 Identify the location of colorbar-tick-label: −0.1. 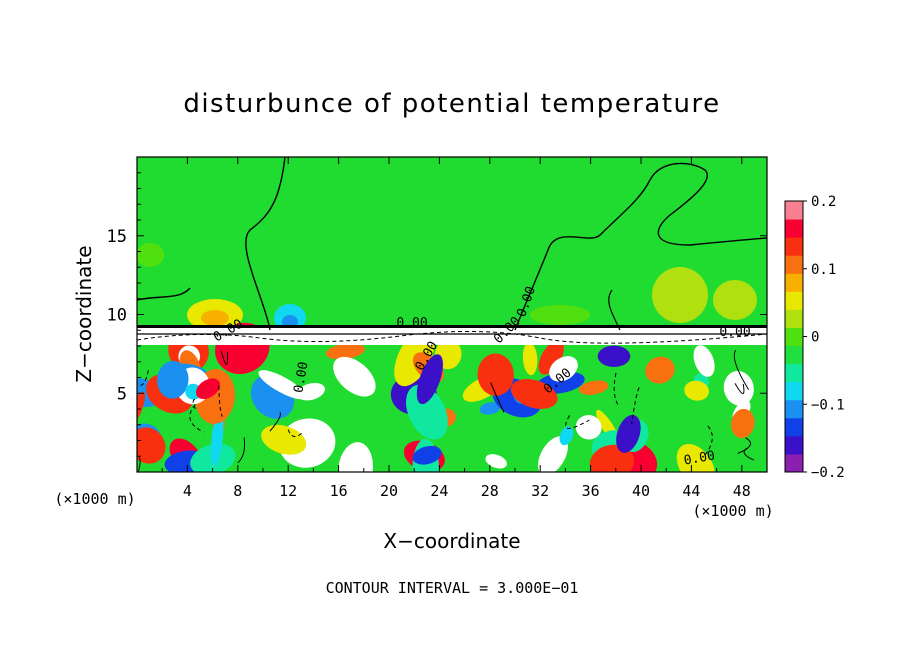
(828, 405).